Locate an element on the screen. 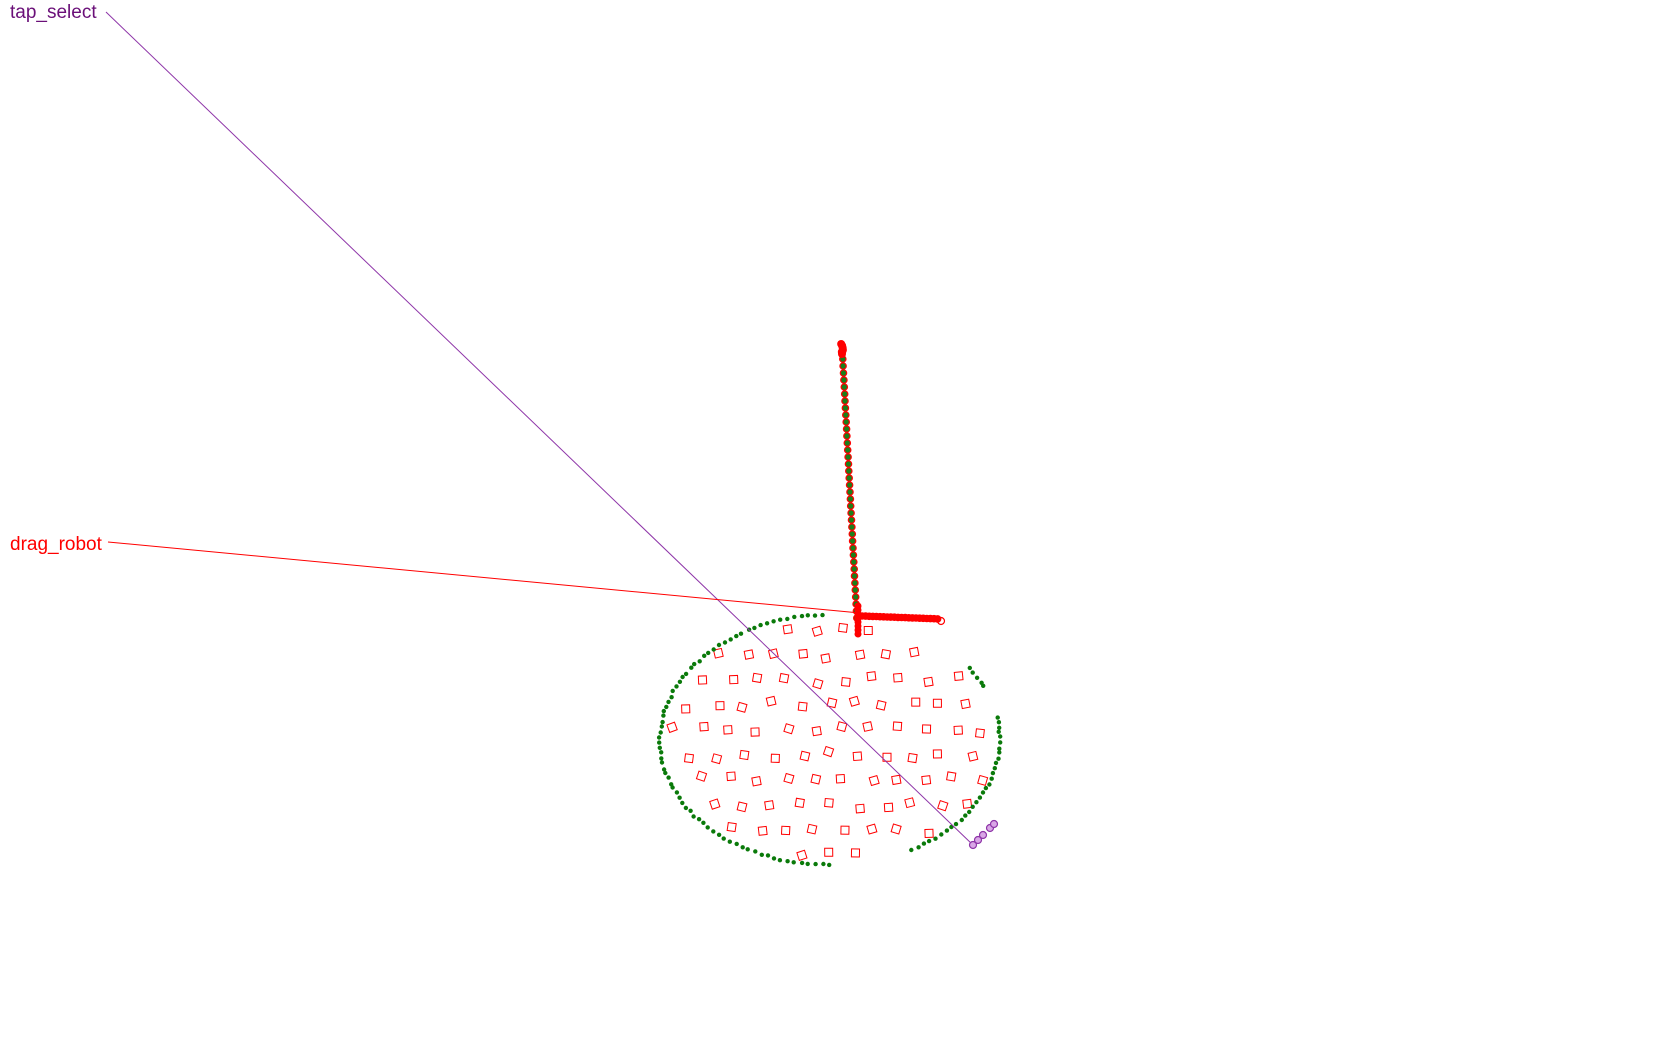  drag-robot-pointer-line is located at coordinates (484, 577).